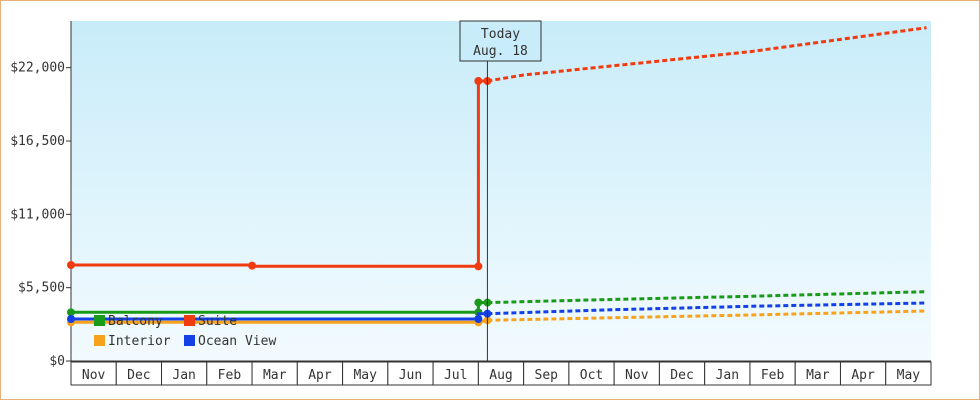 This screenshot has height=400, width=980. What do you see at coordinates (707, 297) in the screenshot?
I see `series-forecast-balcony` at bounding box center [707, 297].